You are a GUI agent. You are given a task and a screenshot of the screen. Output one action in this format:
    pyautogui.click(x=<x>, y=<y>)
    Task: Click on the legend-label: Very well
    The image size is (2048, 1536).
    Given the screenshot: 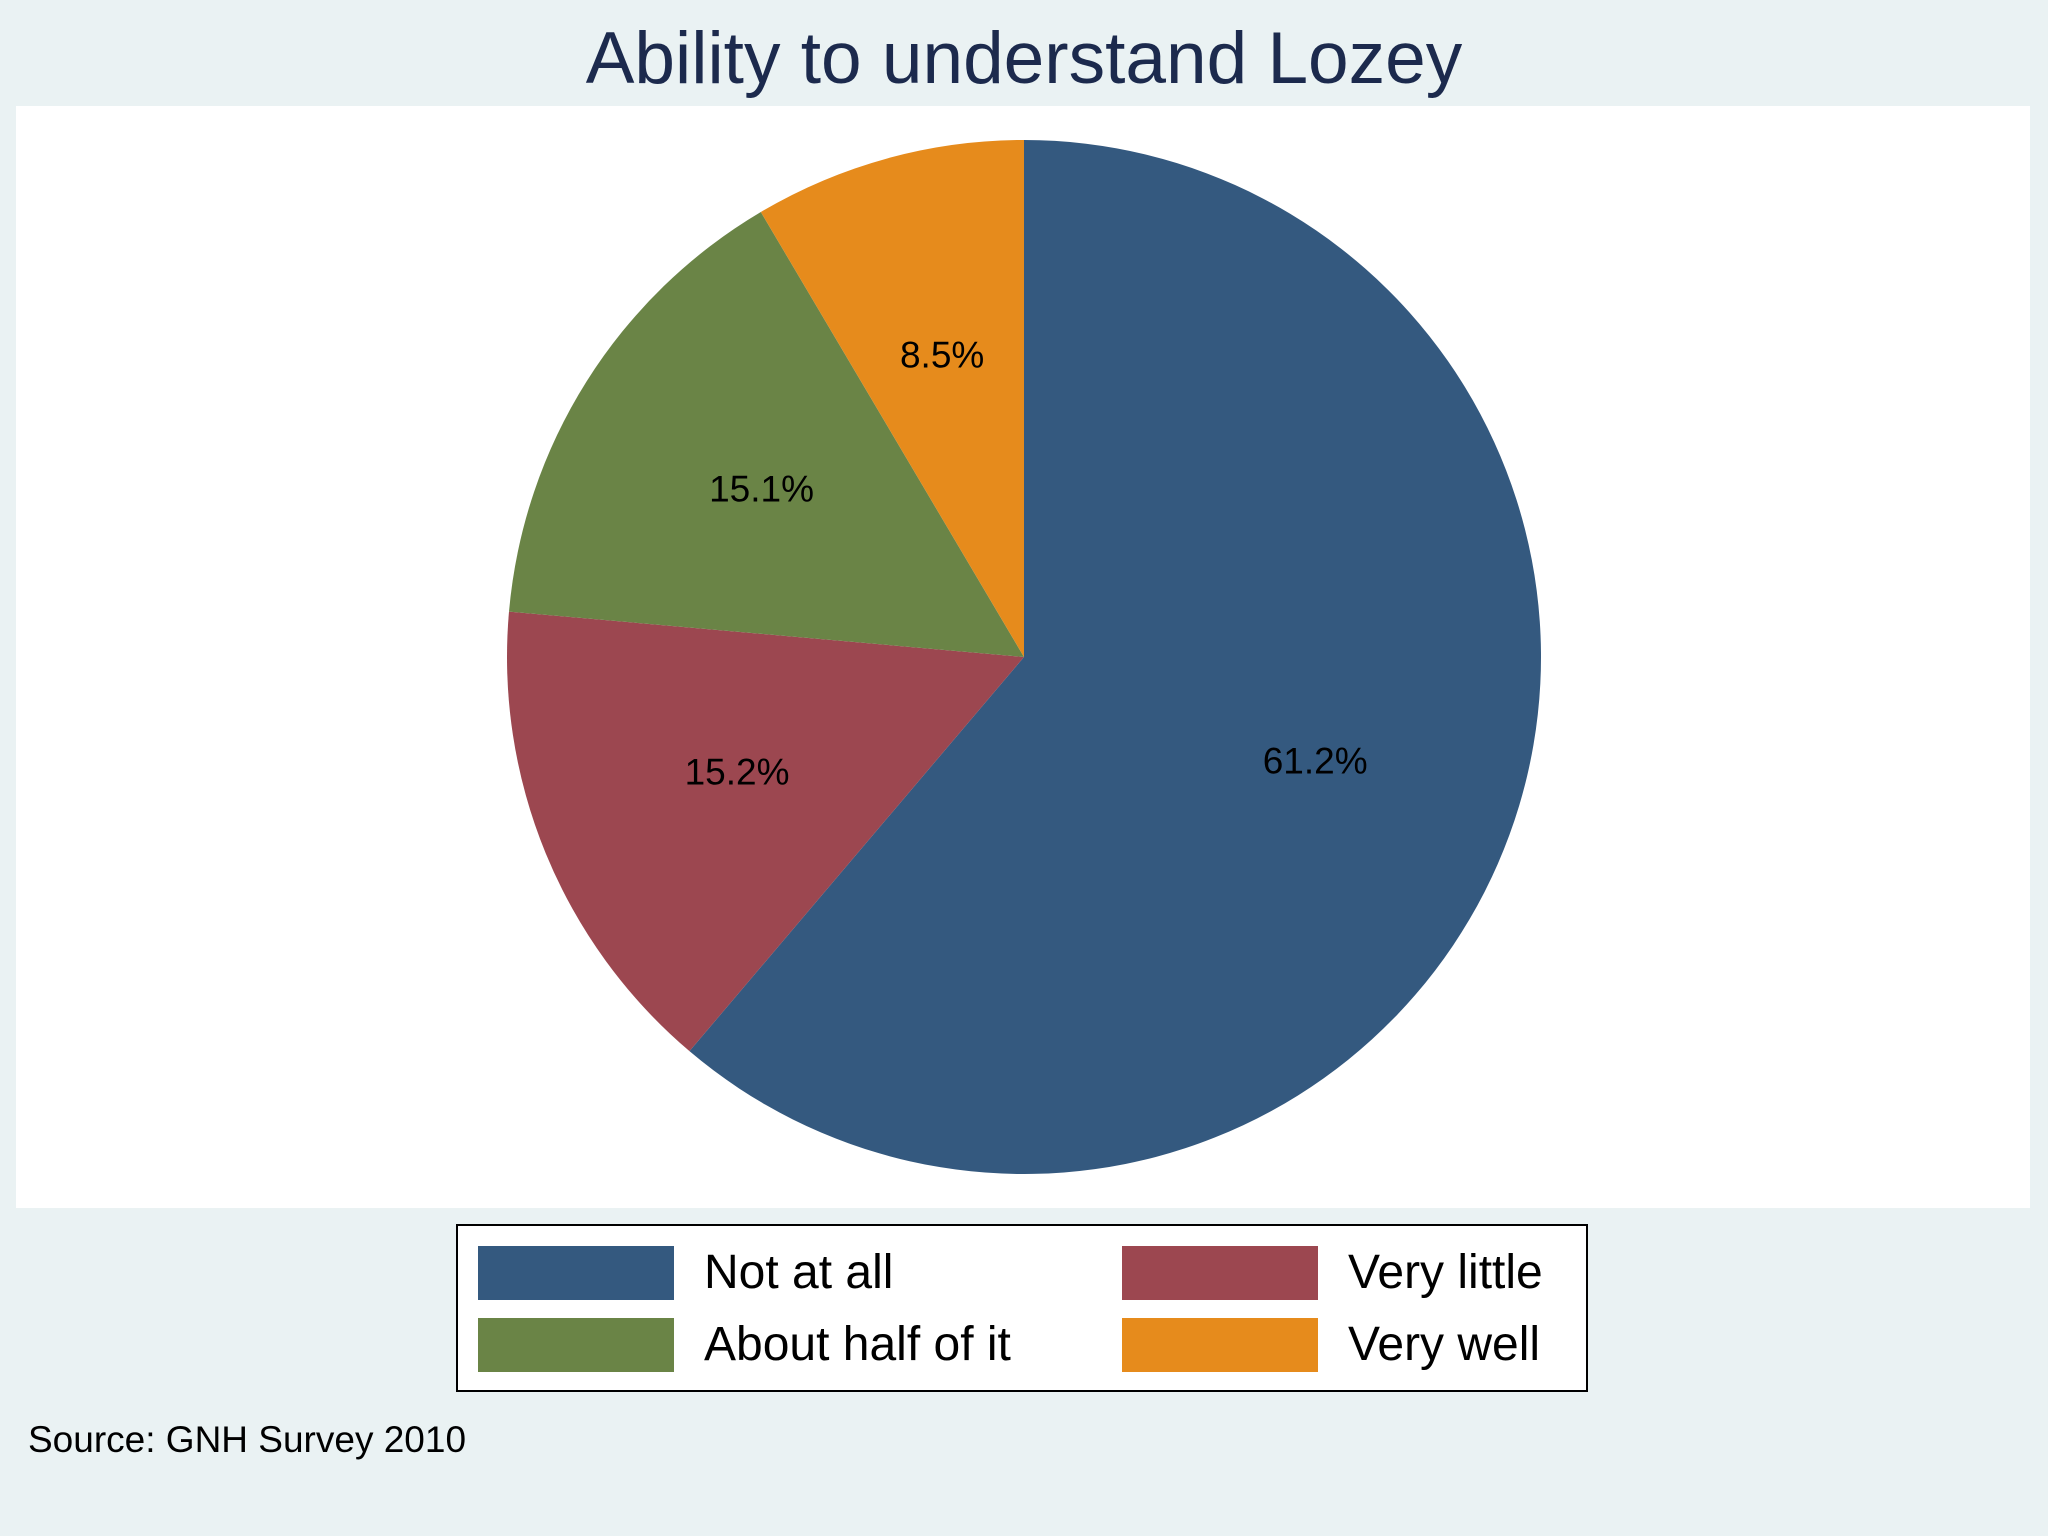 What is the action you would take?
    pyautogui.click(x=1444, y=1344)
    